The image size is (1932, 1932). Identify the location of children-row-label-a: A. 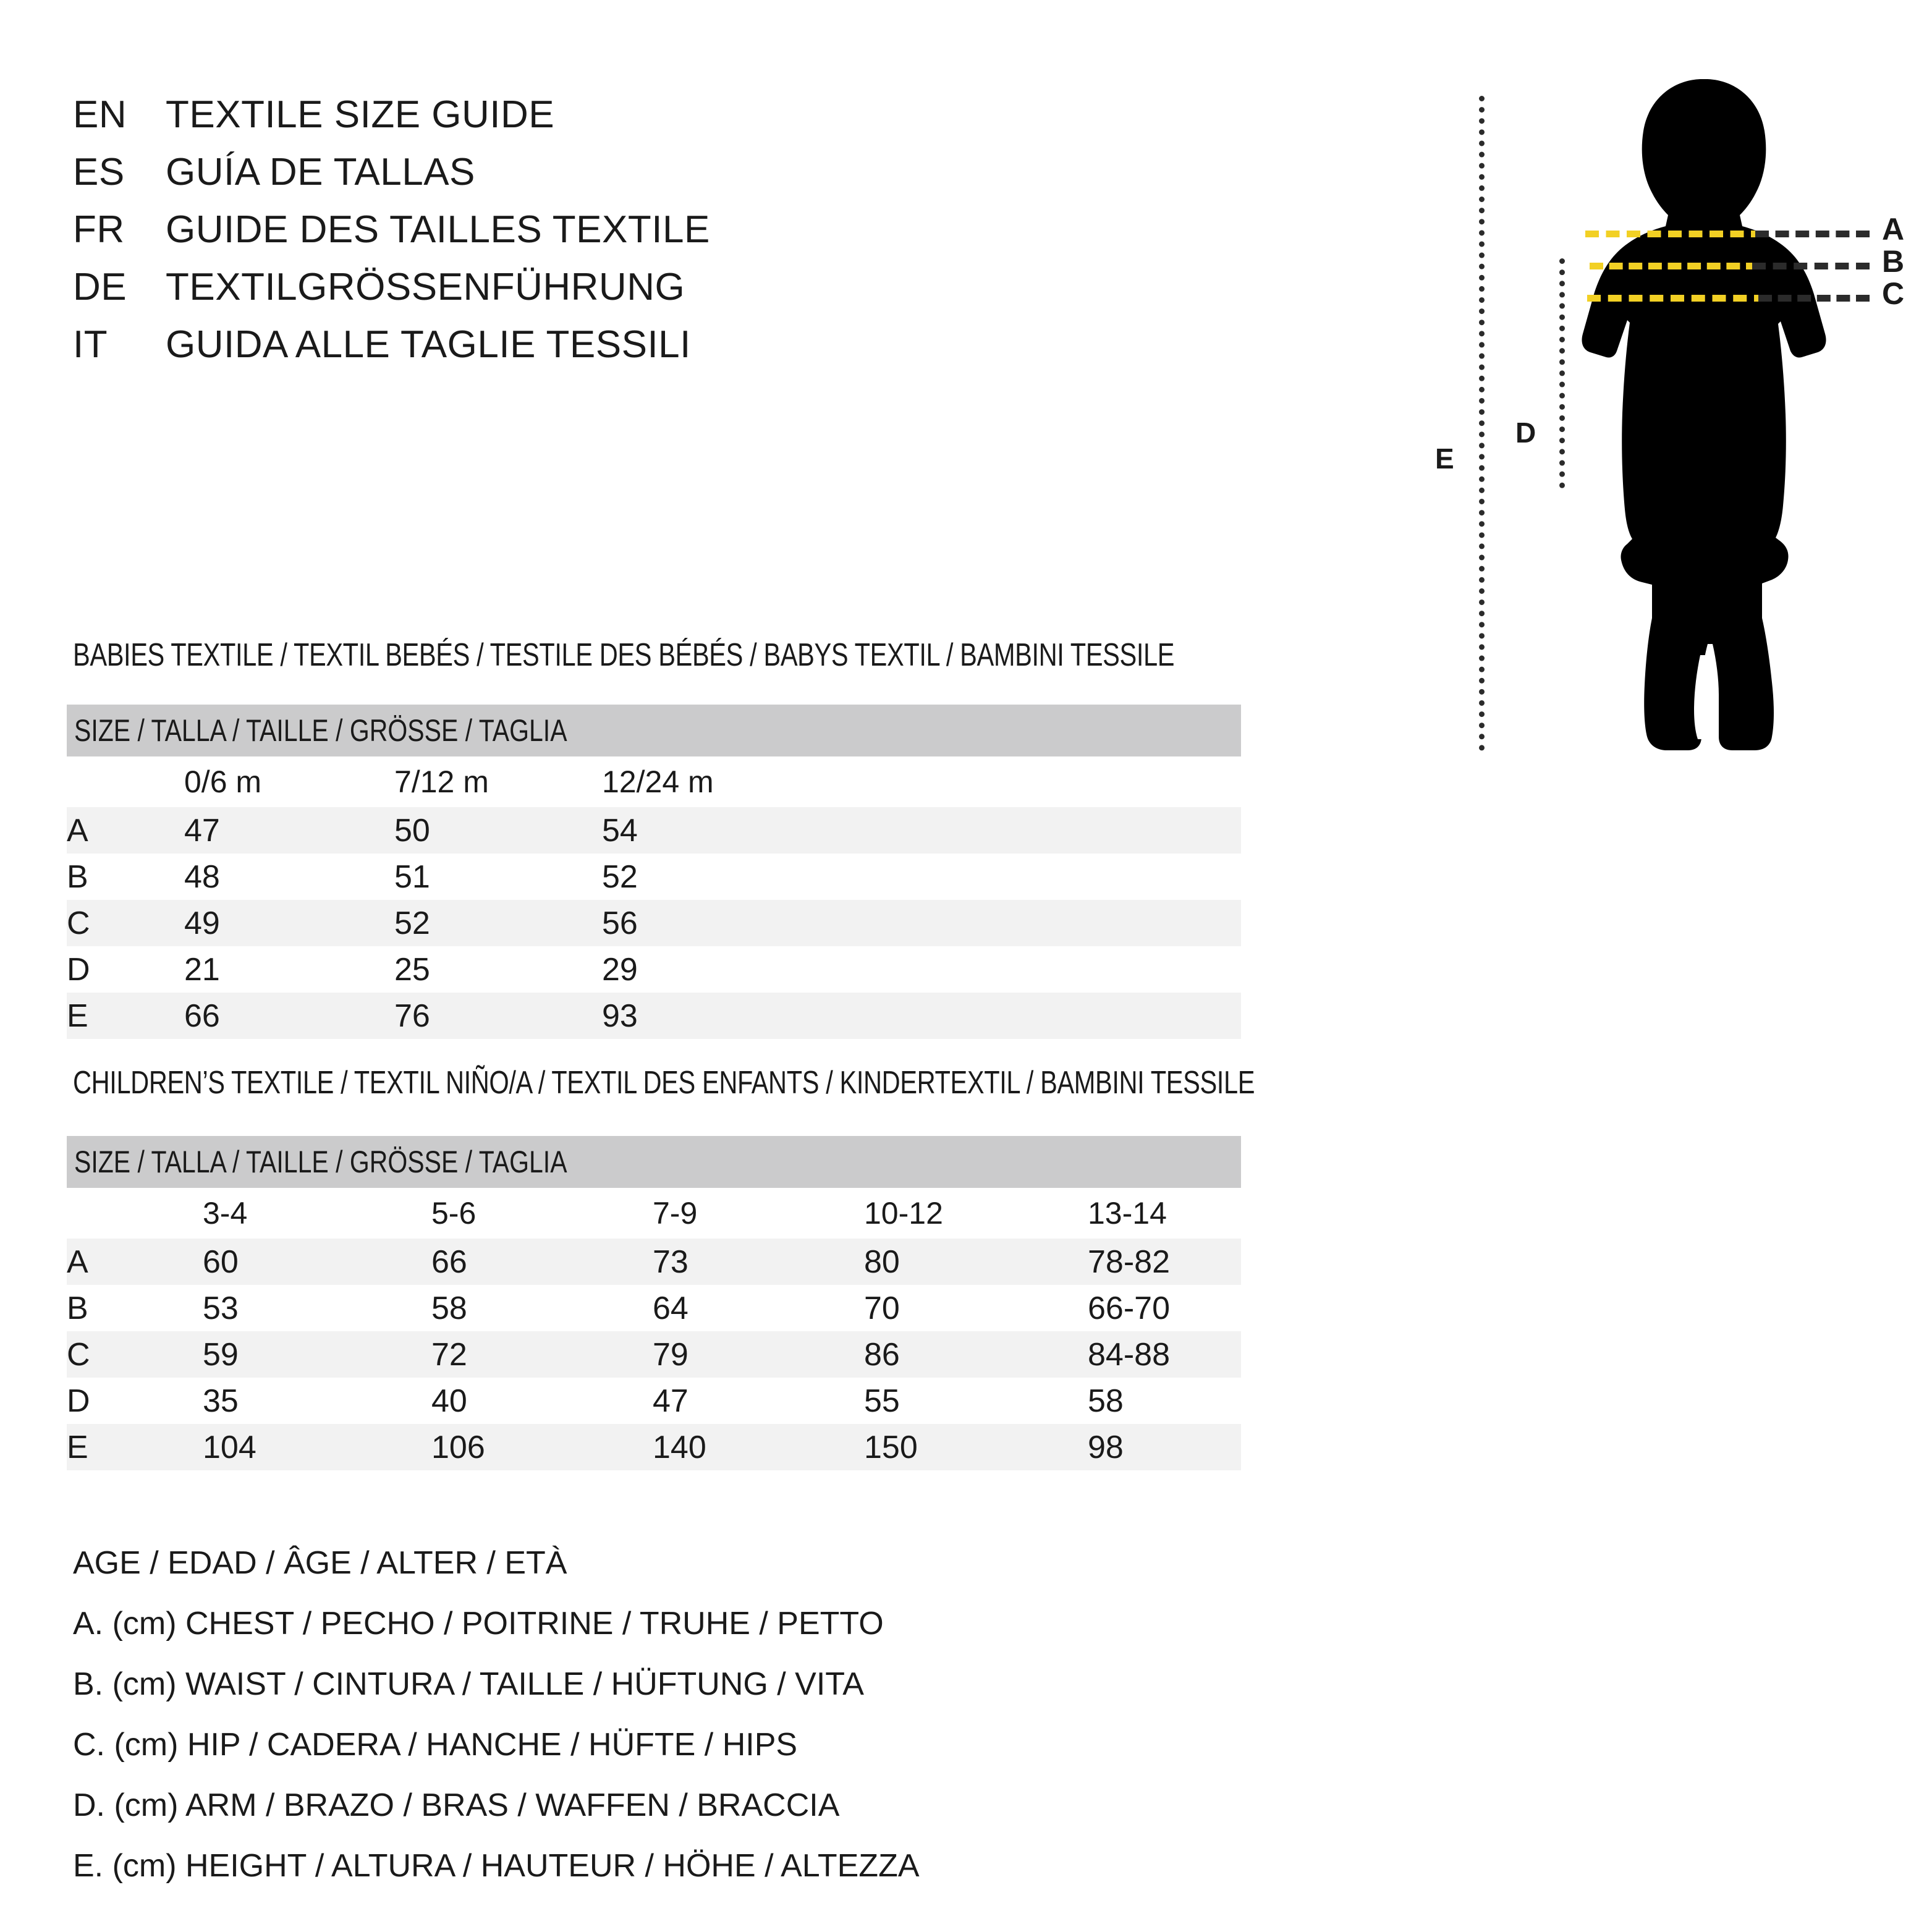
(135, 1262).